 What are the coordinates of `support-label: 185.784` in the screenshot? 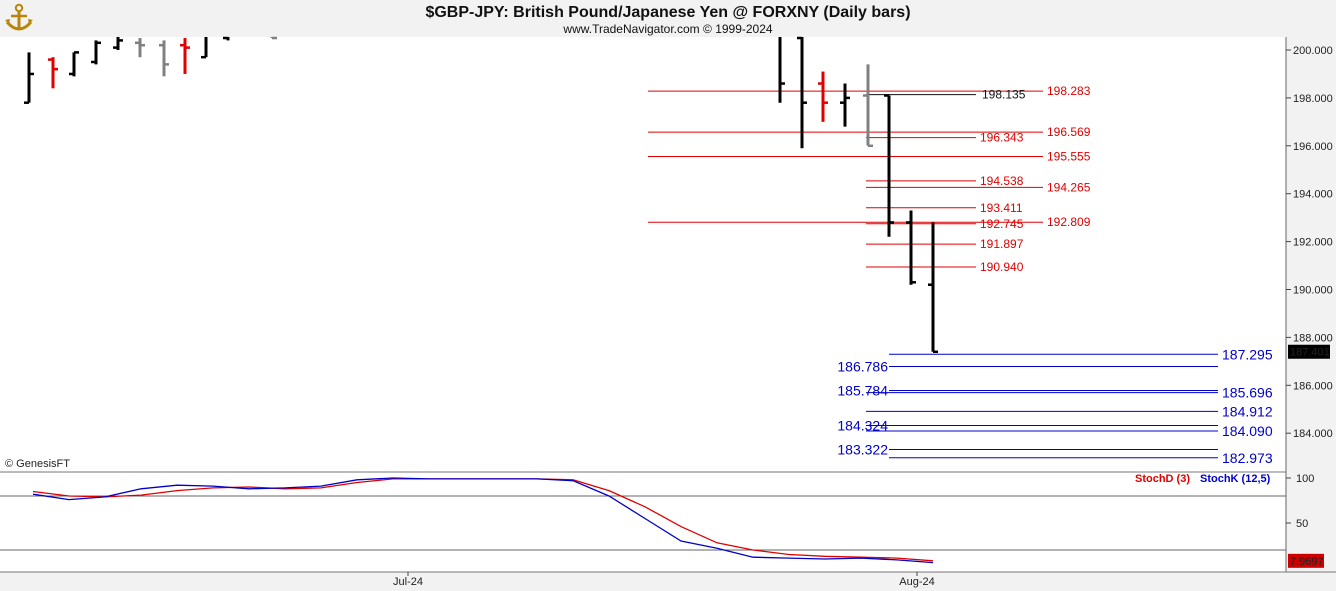 It's located at (862, 390).